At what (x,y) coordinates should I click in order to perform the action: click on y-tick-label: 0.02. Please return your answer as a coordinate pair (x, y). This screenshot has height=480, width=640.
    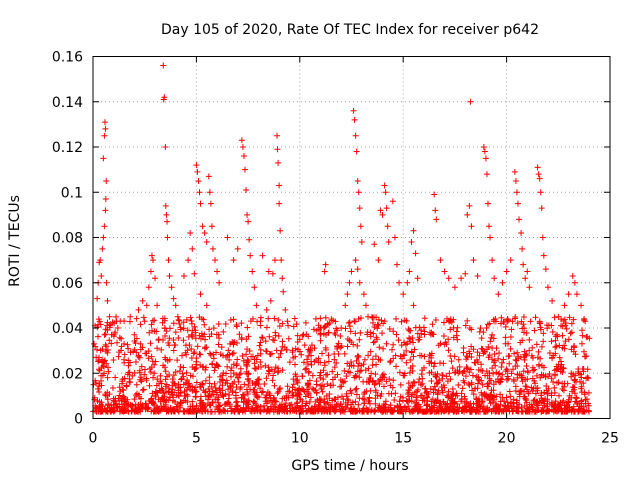
    Looking at the image, I should click on (67, 374).